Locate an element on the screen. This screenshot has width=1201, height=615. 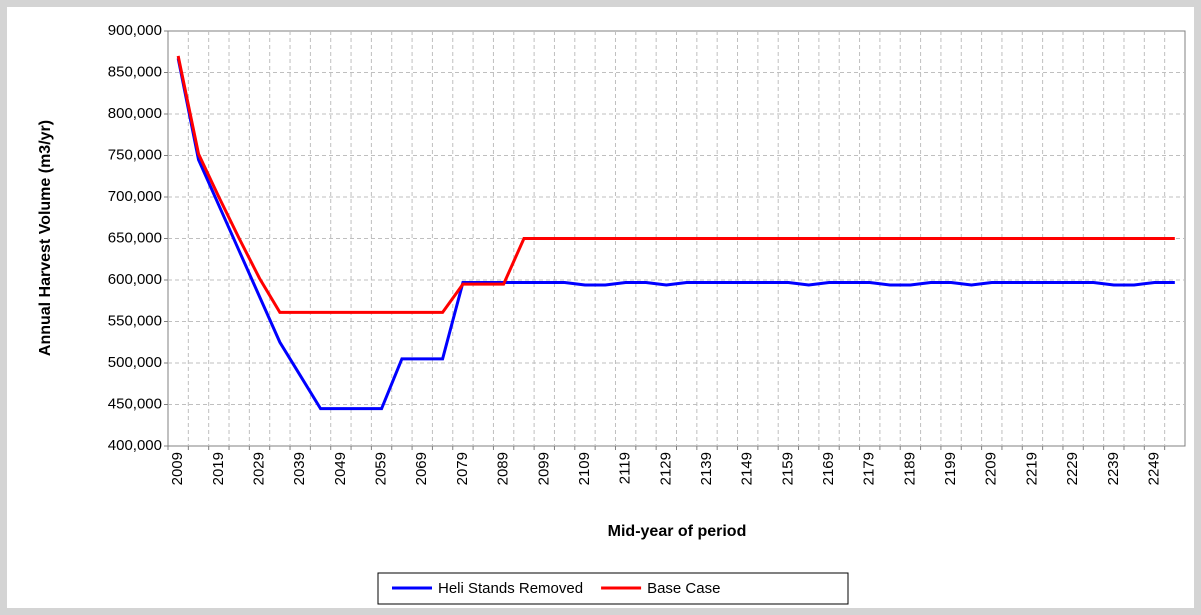
x-tick-label: 2229 is located at coordinates (1072, 468).